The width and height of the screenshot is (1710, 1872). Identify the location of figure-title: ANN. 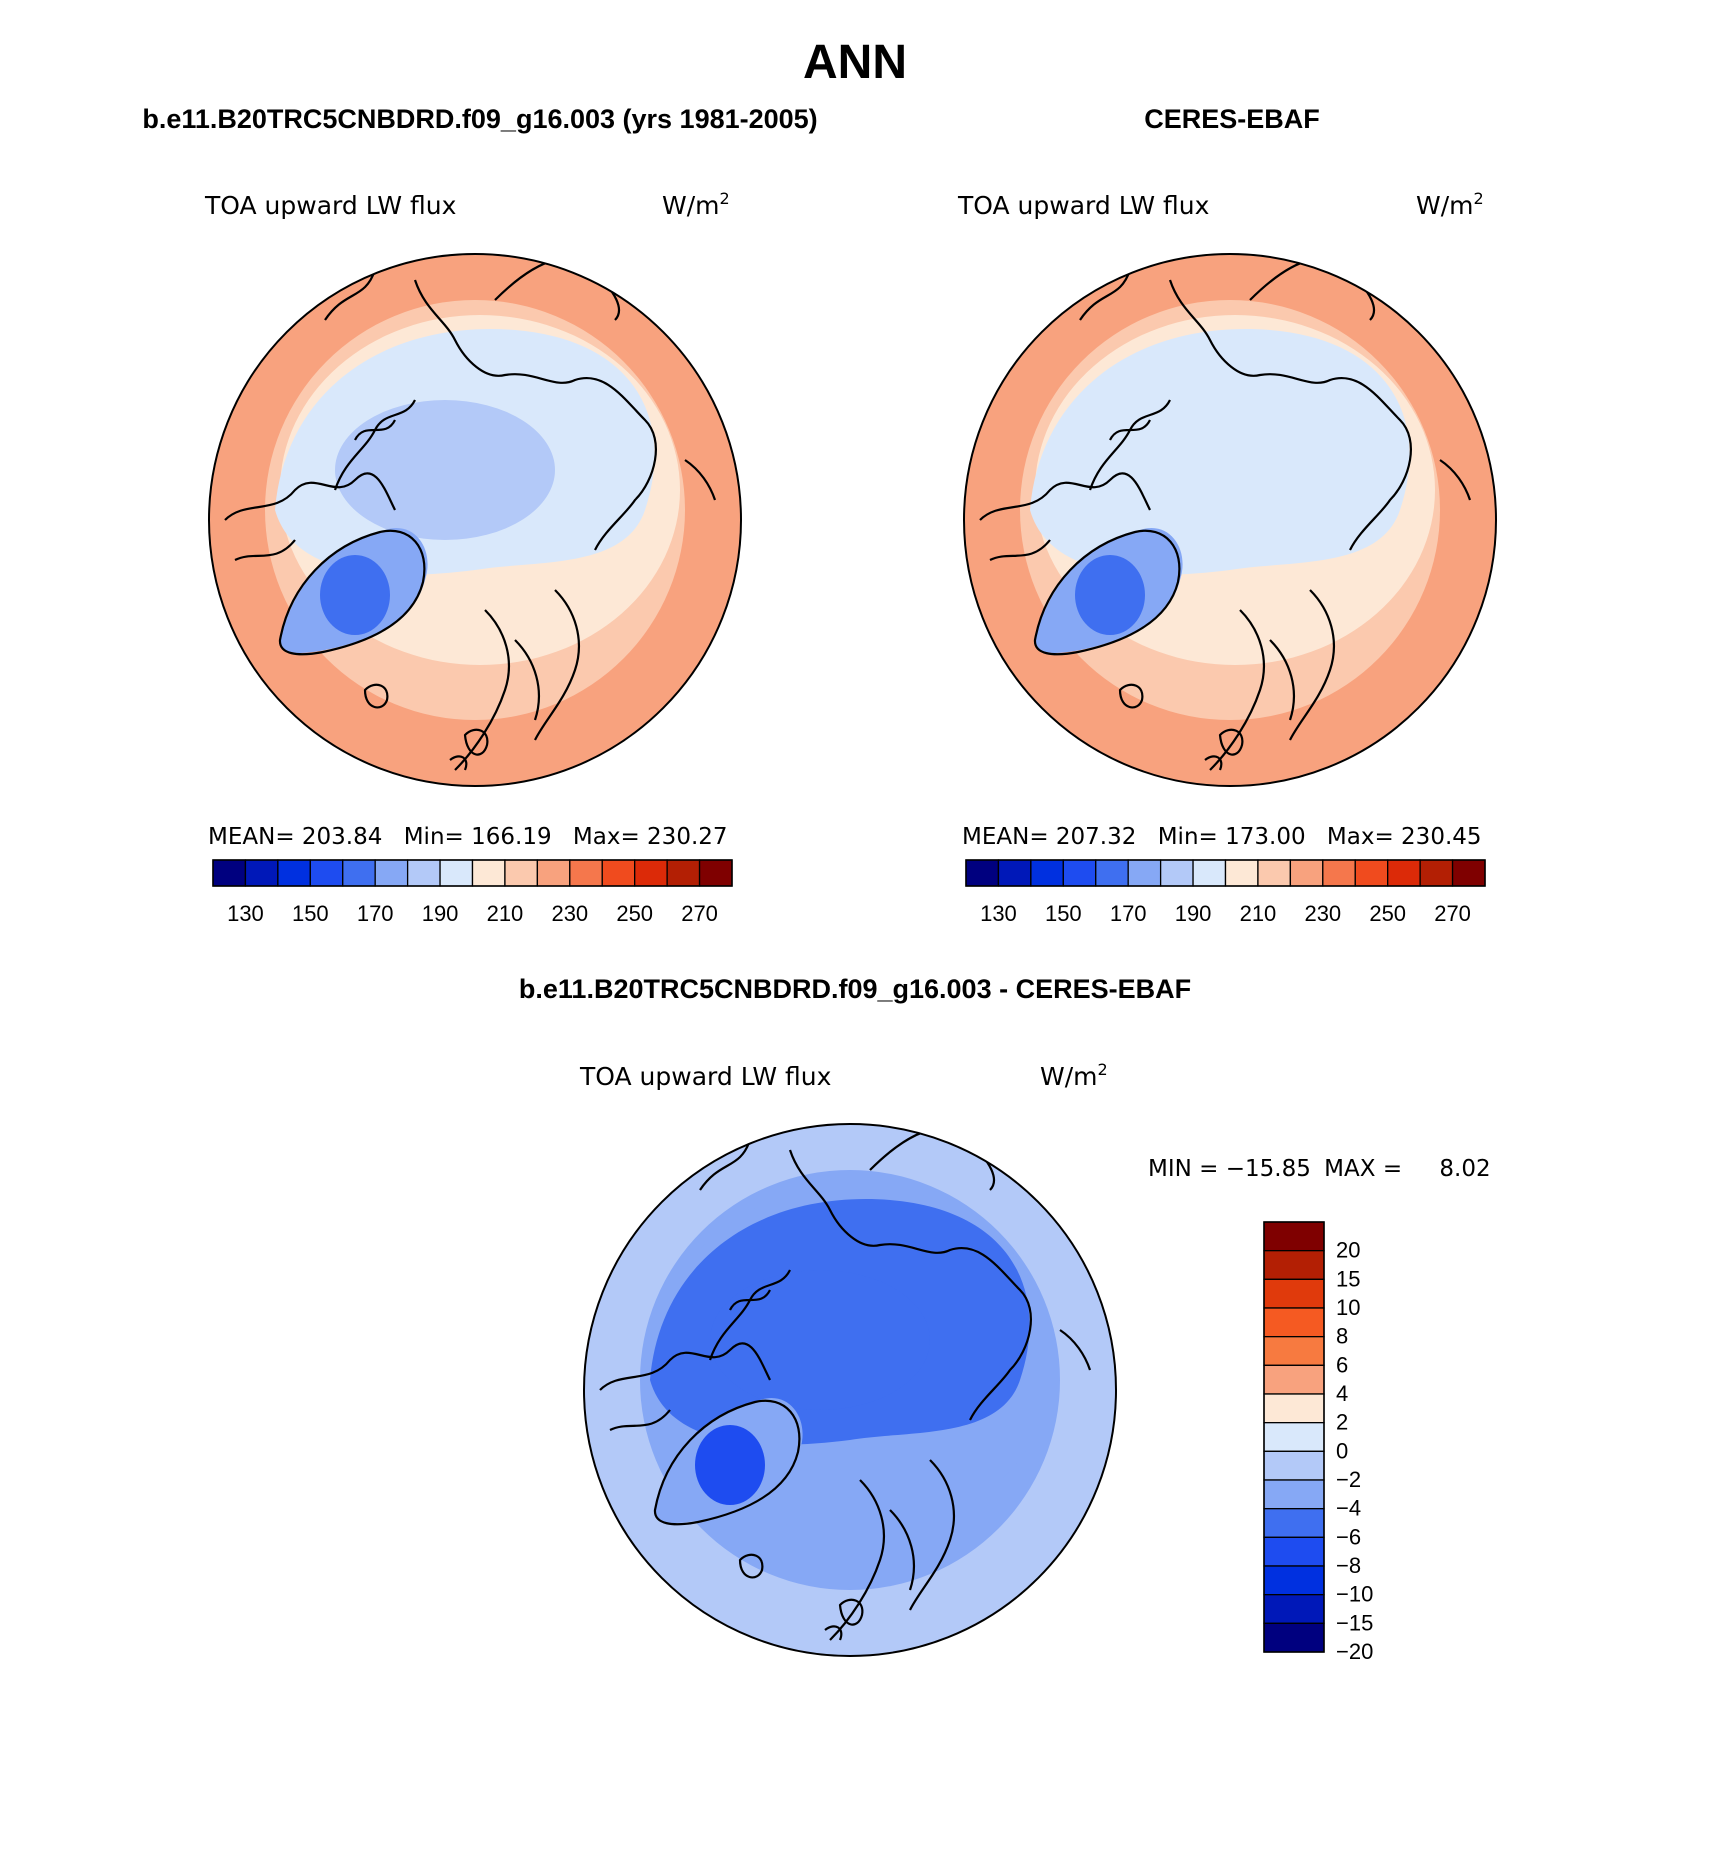
(855, 62).